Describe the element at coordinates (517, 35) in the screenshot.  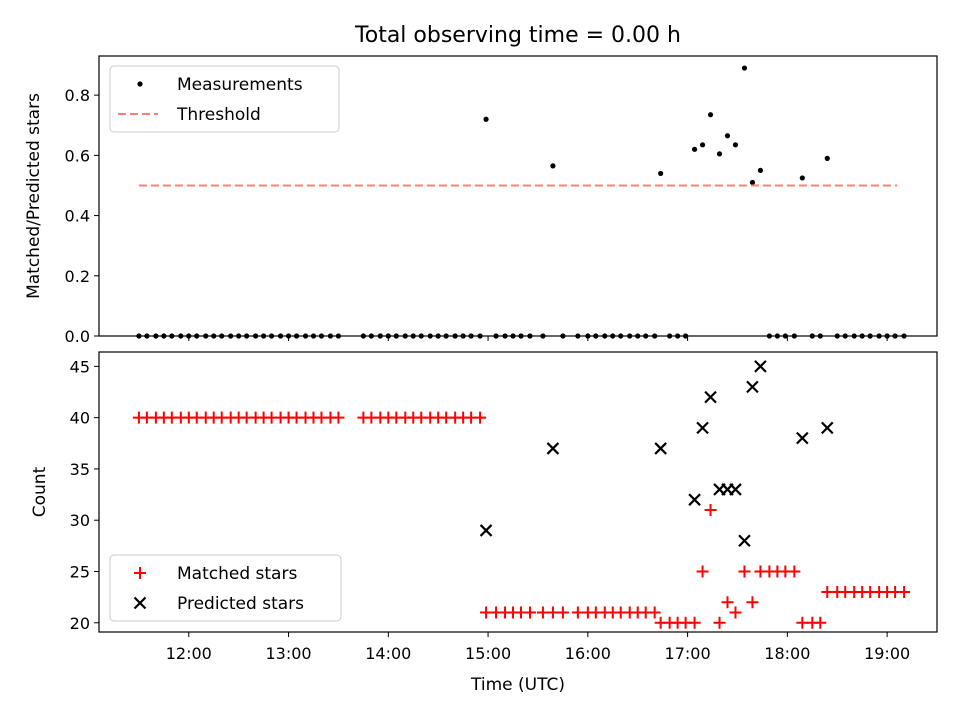
I see `top-chart-title: Total observing time = 0.00 h` at that location.